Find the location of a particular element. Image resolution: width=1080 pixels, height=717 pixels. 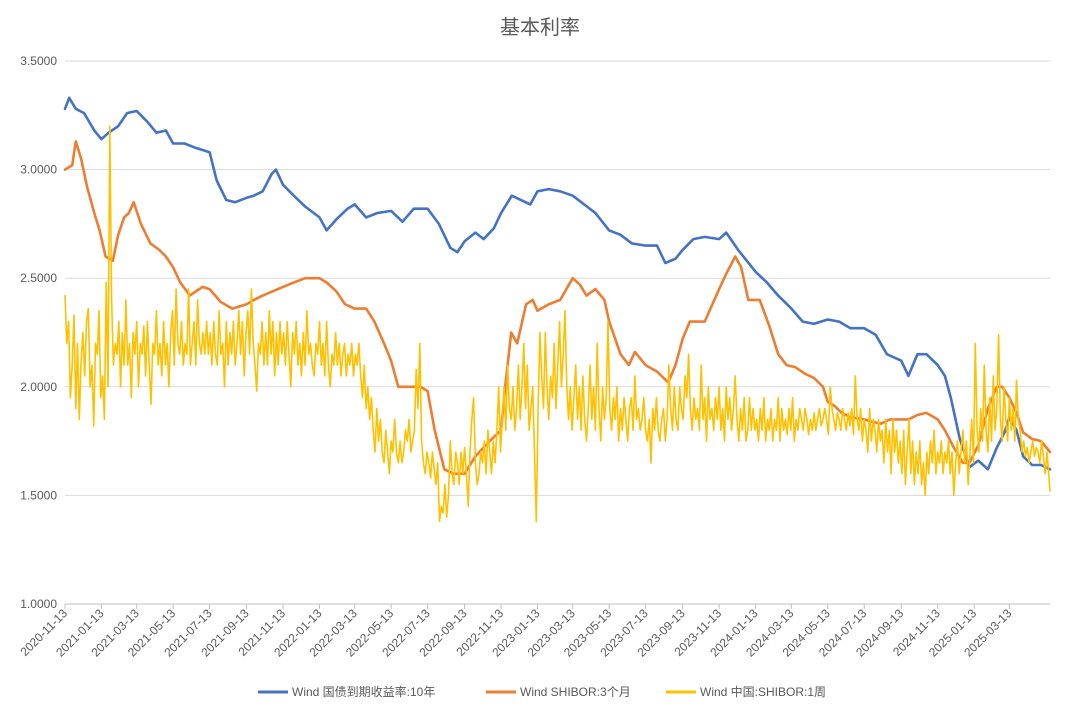

y-tick-label: 3.0000 is located at coordinates (38, 170).